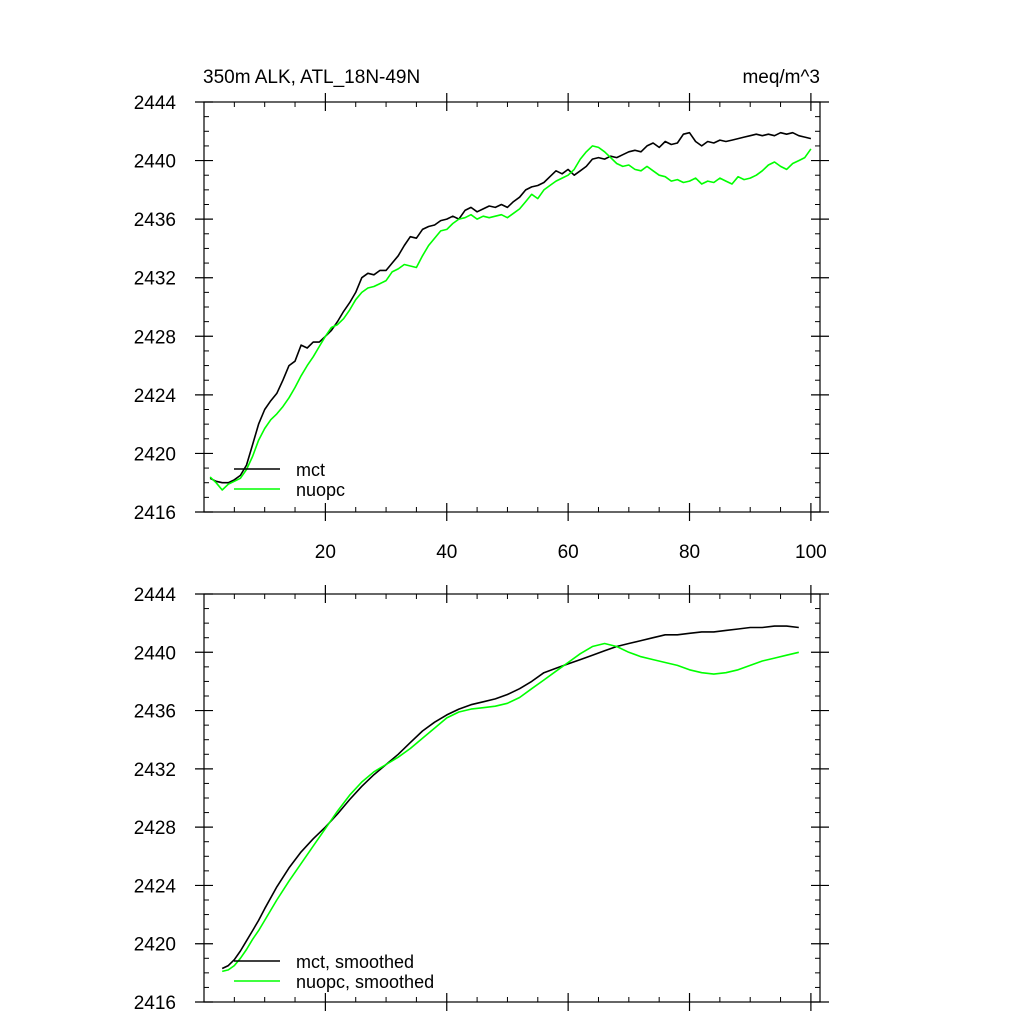 Image resolution: width=1024 pixels, height=1029 pixels. What do you see at coordinates (811, 552) in the screenshot?
I see `x-tick-label: 100` at bounding box center [811, 552].